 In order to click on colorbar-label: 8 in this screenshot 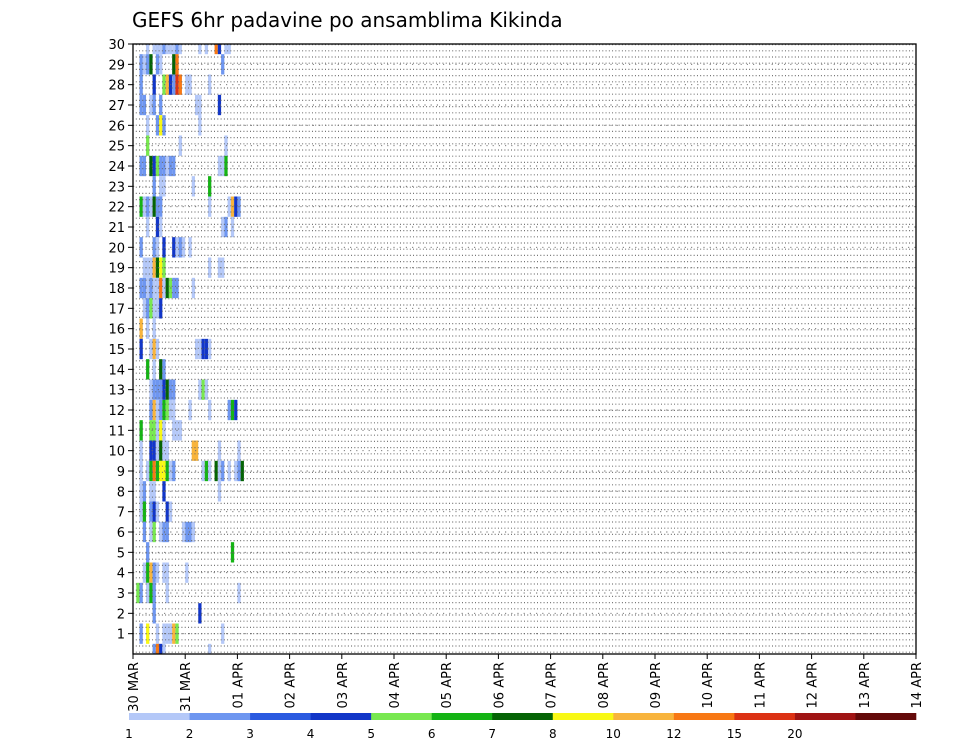, I will do `click(553, 734)`.